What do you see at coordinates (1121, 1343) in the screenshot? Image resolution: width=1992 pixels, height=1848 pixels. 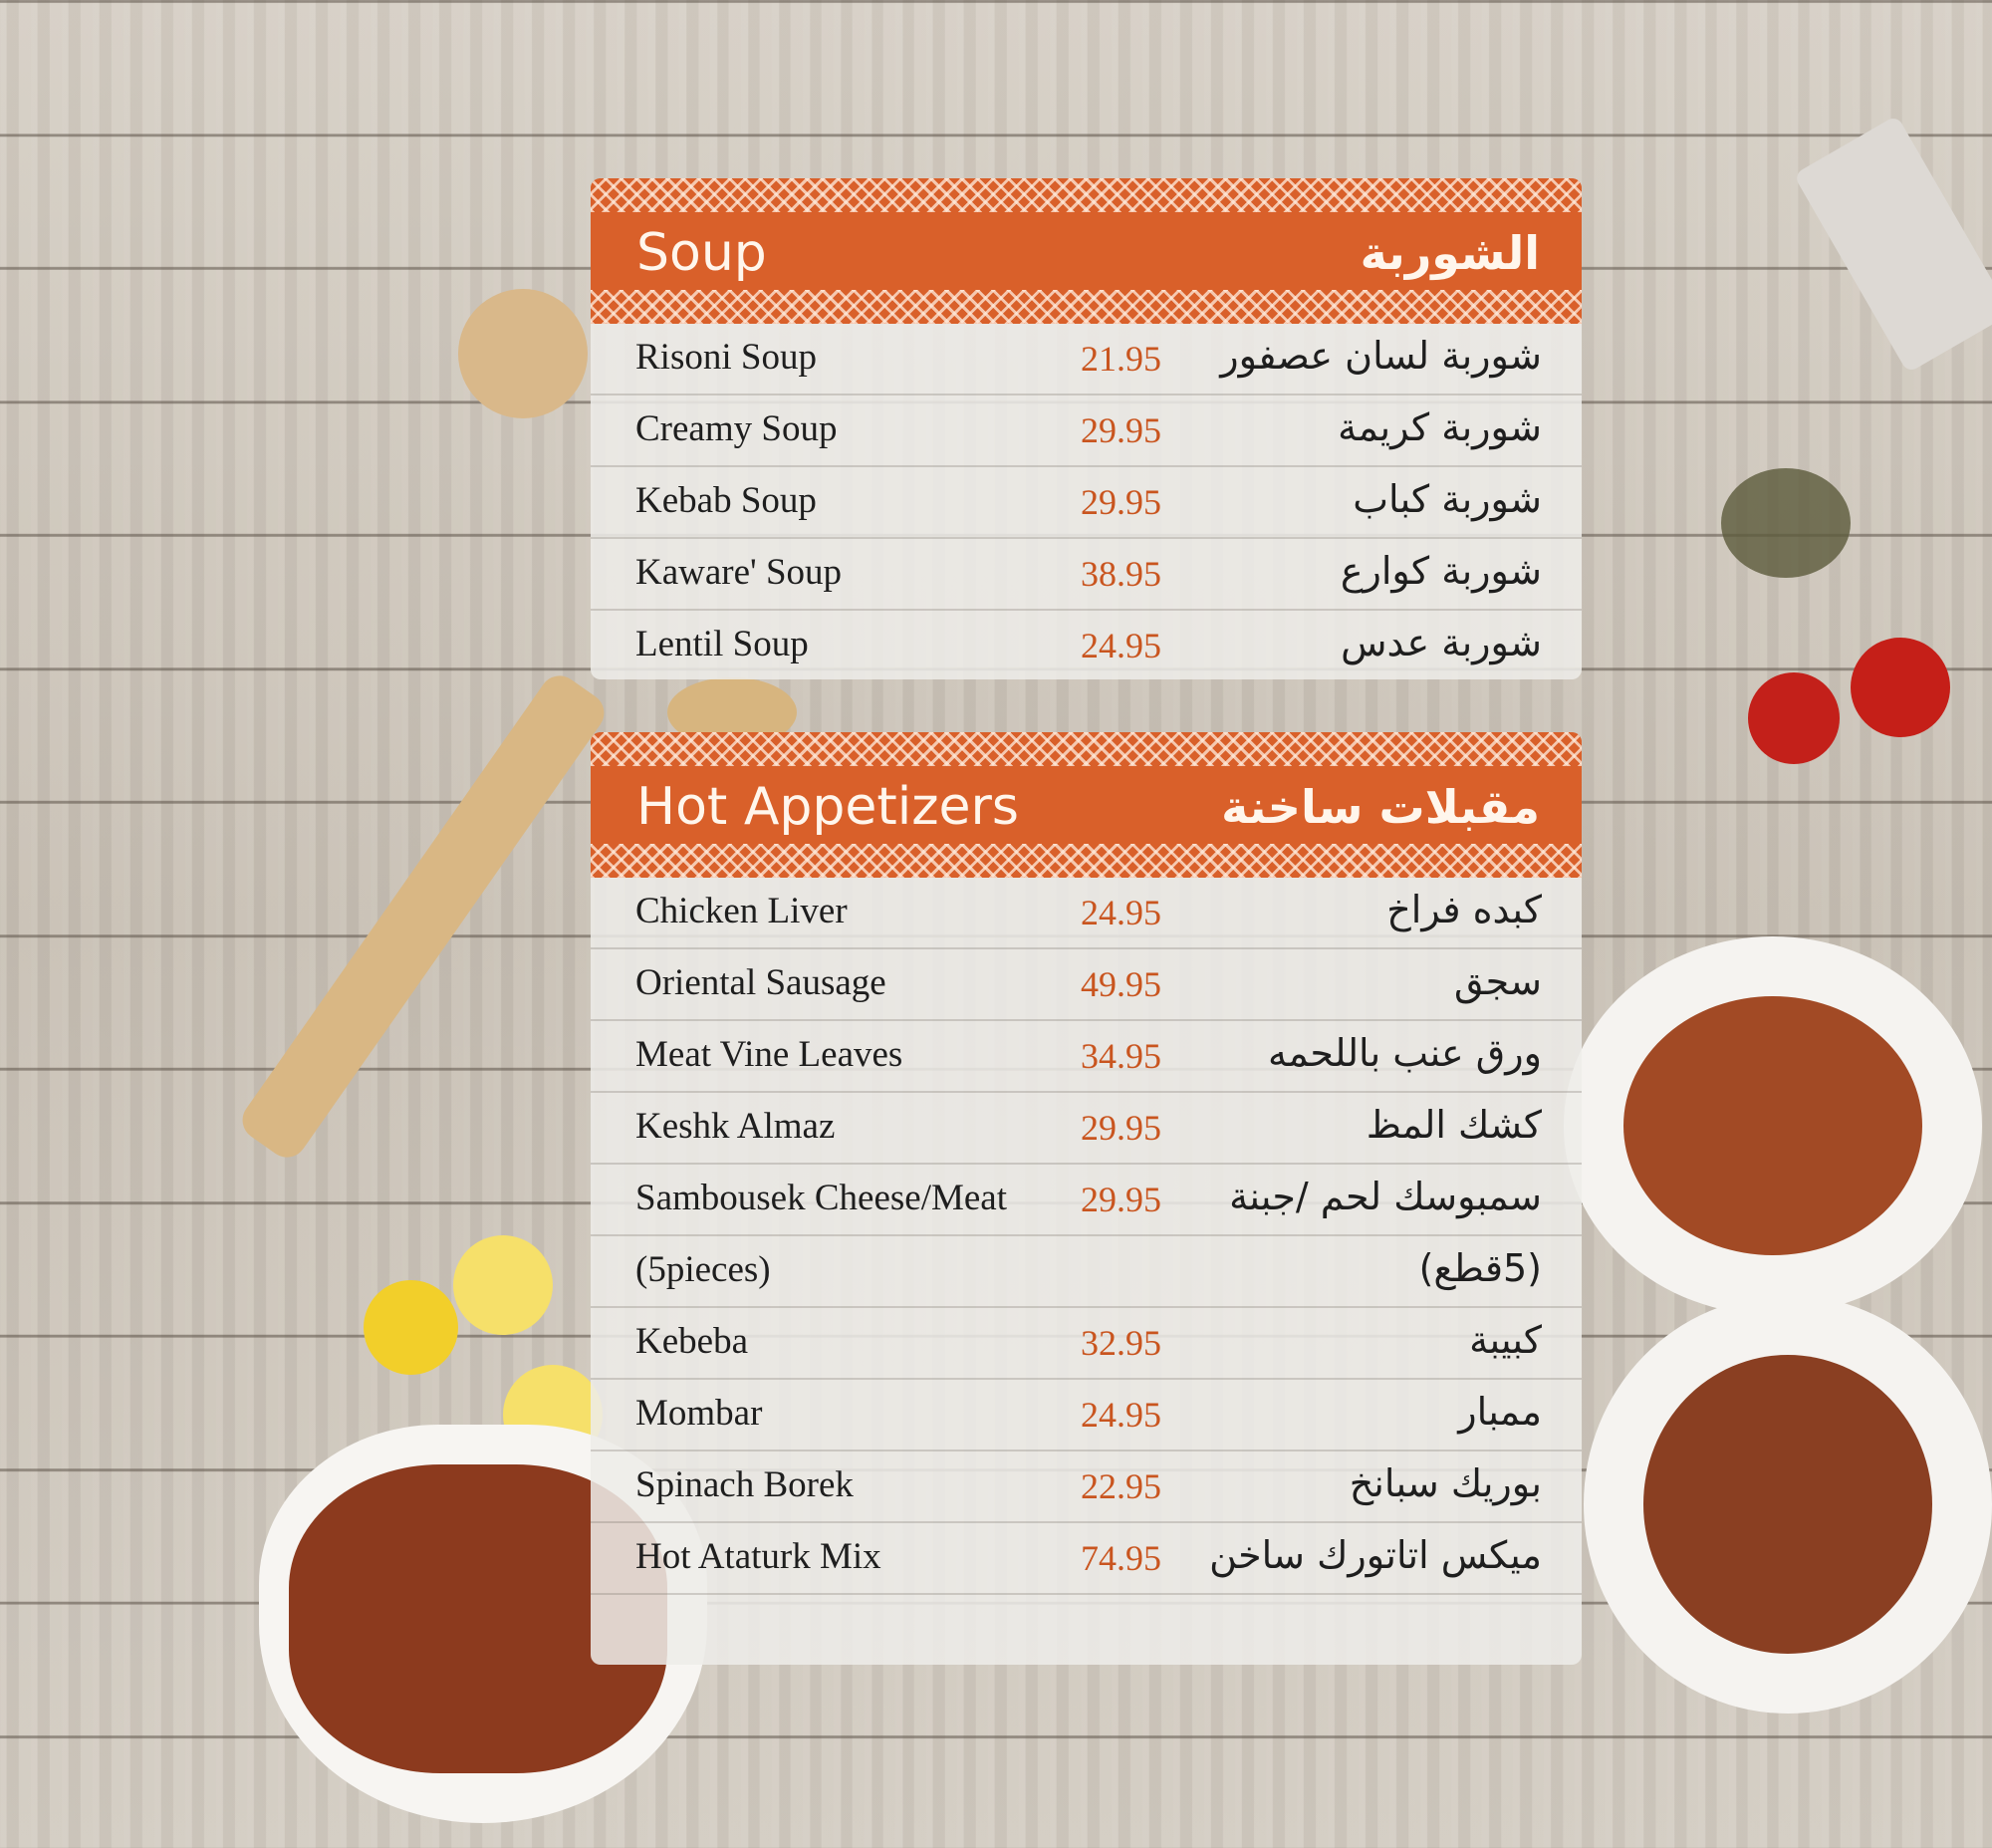 I see `item-price: 32.95` at bounding box center [1121, 1343].